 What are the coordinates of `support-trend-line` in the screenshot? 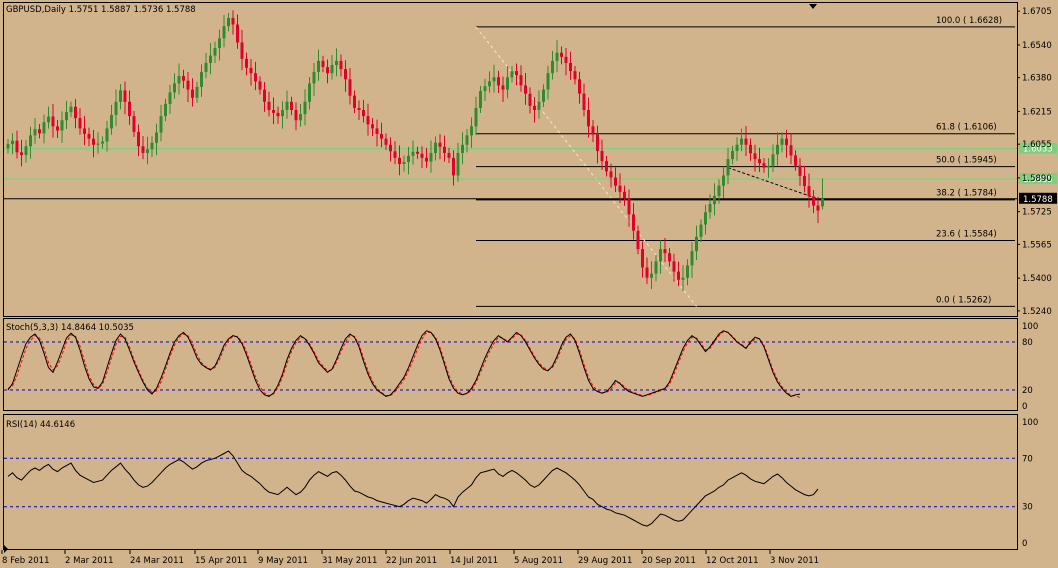 It's located at (775, 184).